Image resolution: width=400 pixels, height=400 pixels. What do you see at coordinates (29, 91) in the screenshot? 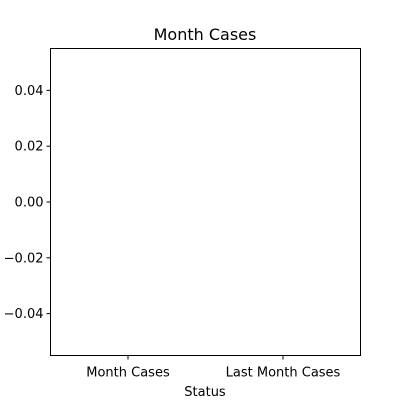
I see `y-tick-label: 0.04` at bounding box center [29, 91].